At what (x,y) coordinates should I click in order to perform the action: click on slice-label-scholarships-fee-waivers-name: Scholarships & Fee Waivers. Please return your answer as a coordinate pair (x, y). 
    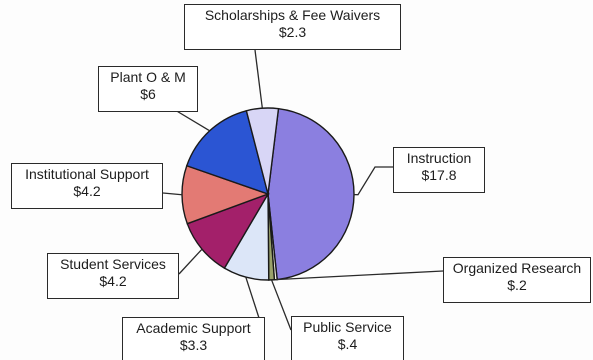
    Looking at the image, I should click on (292, 15).